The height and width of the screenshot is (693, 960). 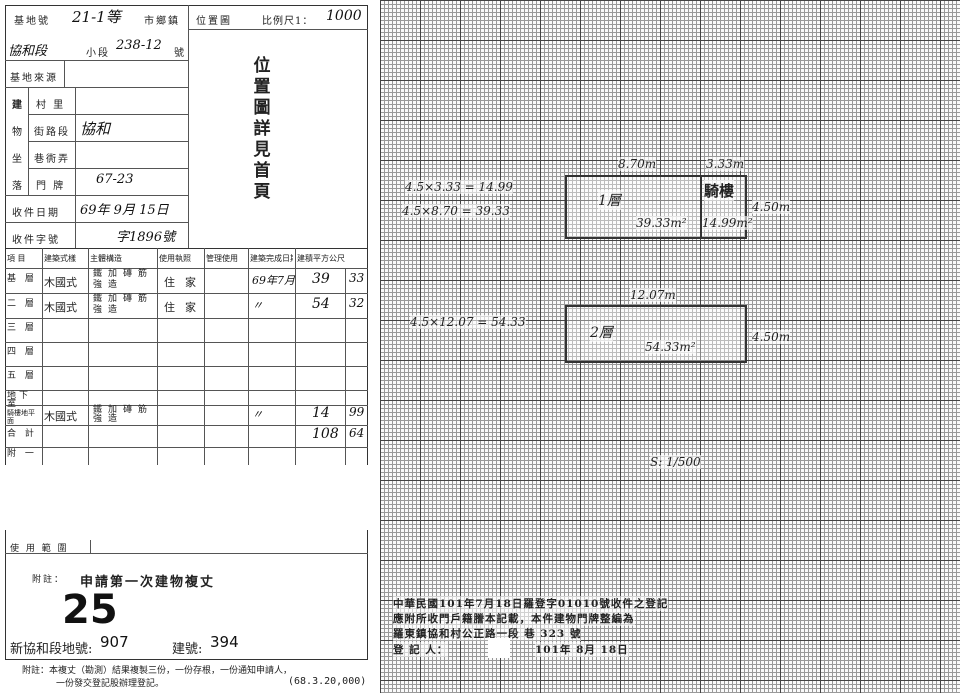 I want to click on area-3: 54.33m², so click(x=670, y=347).